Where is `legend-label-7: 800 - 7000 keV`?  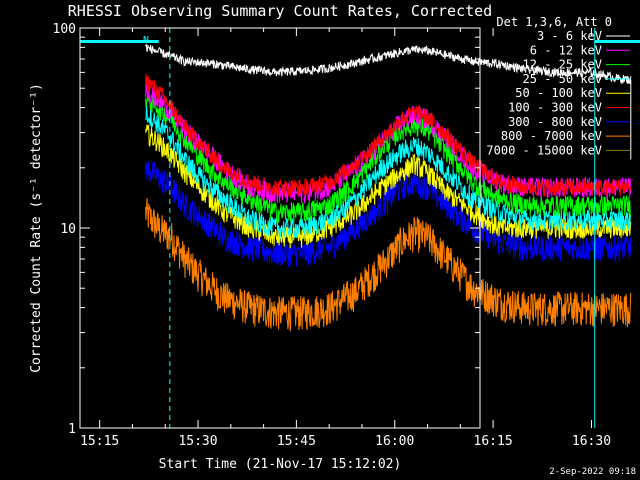 legend-label-7: 800 - 7000 keV is located at coordinates (551, 136).